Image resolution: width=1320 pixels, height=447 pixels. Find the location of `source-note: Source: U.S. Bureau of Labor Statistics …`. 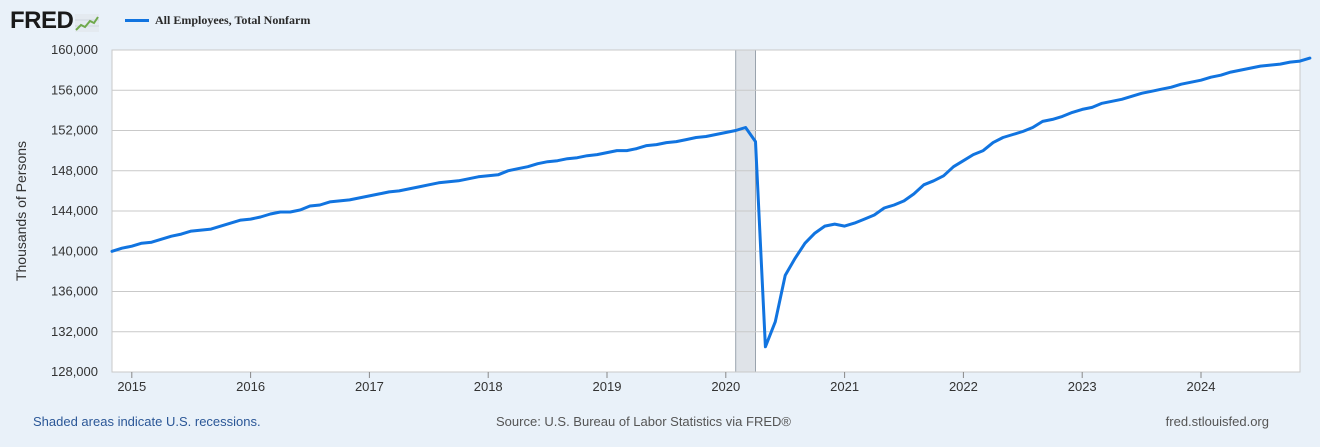

source-note: Source: U.S. Bureau of Labor Statistics … is located at coordinates (643, 421).